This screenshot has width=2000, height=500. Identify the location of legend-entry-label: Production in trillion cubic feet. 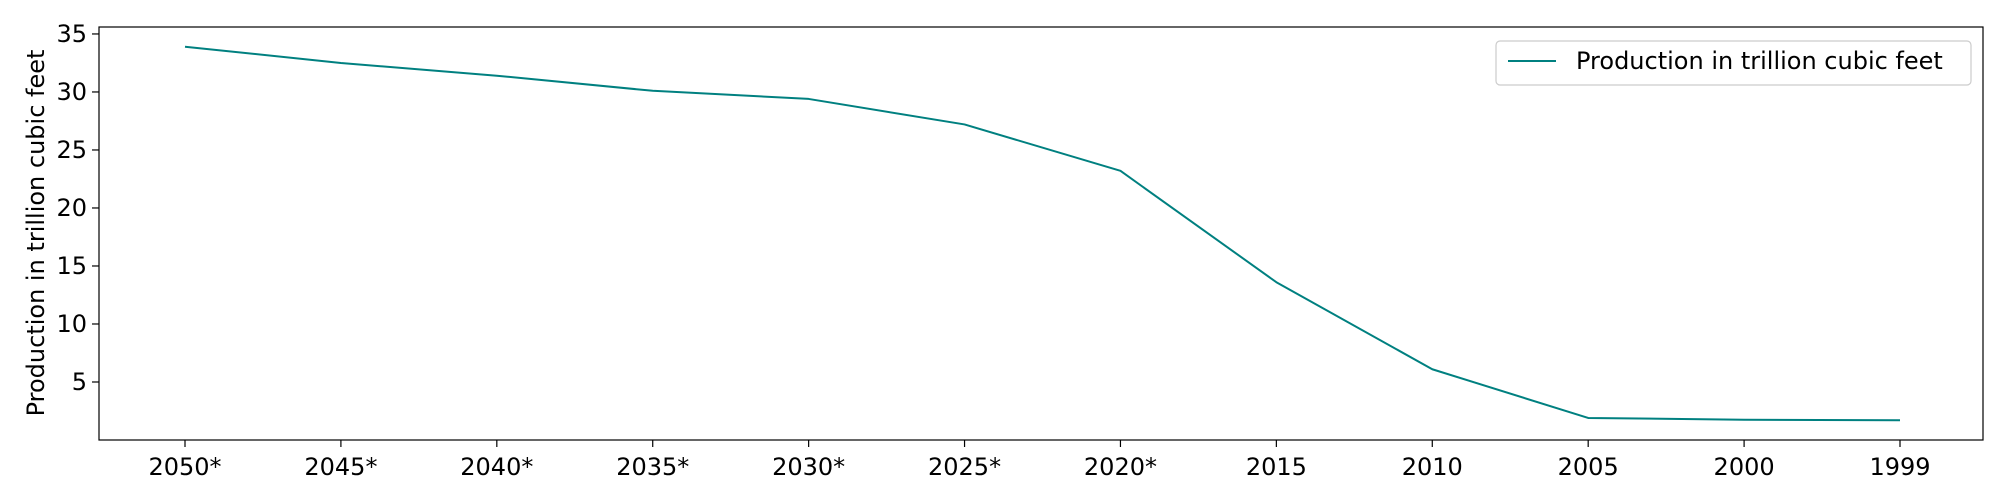
(1759, 61).